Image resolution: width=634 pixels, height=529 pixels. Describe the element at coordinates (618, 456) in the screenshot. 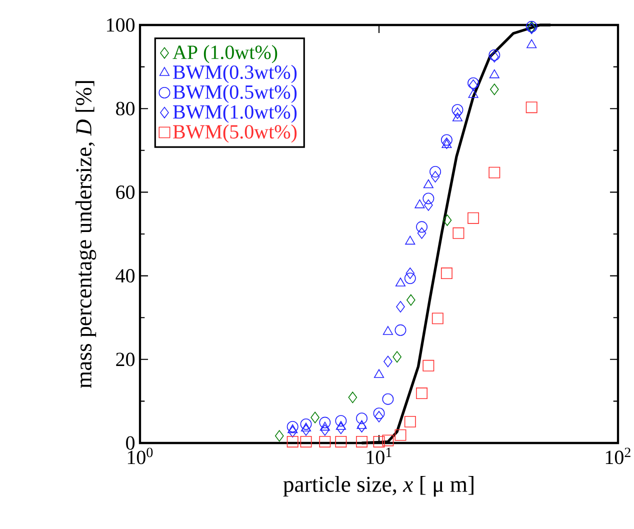

I see `x-tick-label: 10$^{2}$` at that location.